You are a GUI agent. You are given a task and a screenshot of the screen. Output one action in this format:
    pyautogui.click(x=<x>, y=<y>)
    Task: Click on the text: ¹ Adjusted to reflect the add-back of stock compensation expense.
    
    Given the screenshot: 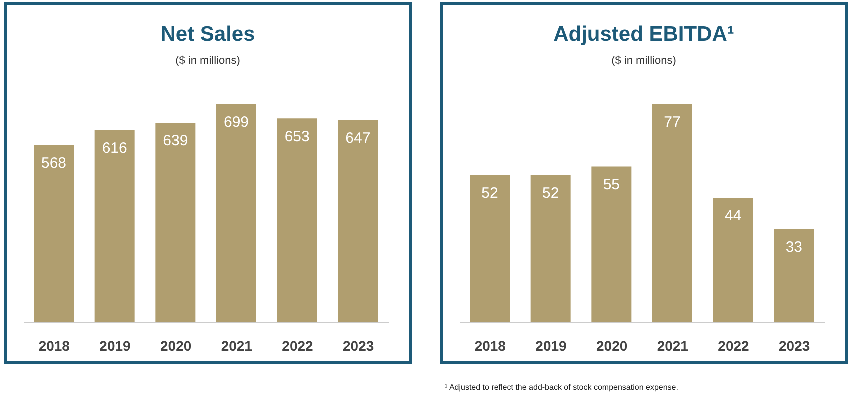 What is the action you would take?
    pyautogui.click(x=561, y=387)
    